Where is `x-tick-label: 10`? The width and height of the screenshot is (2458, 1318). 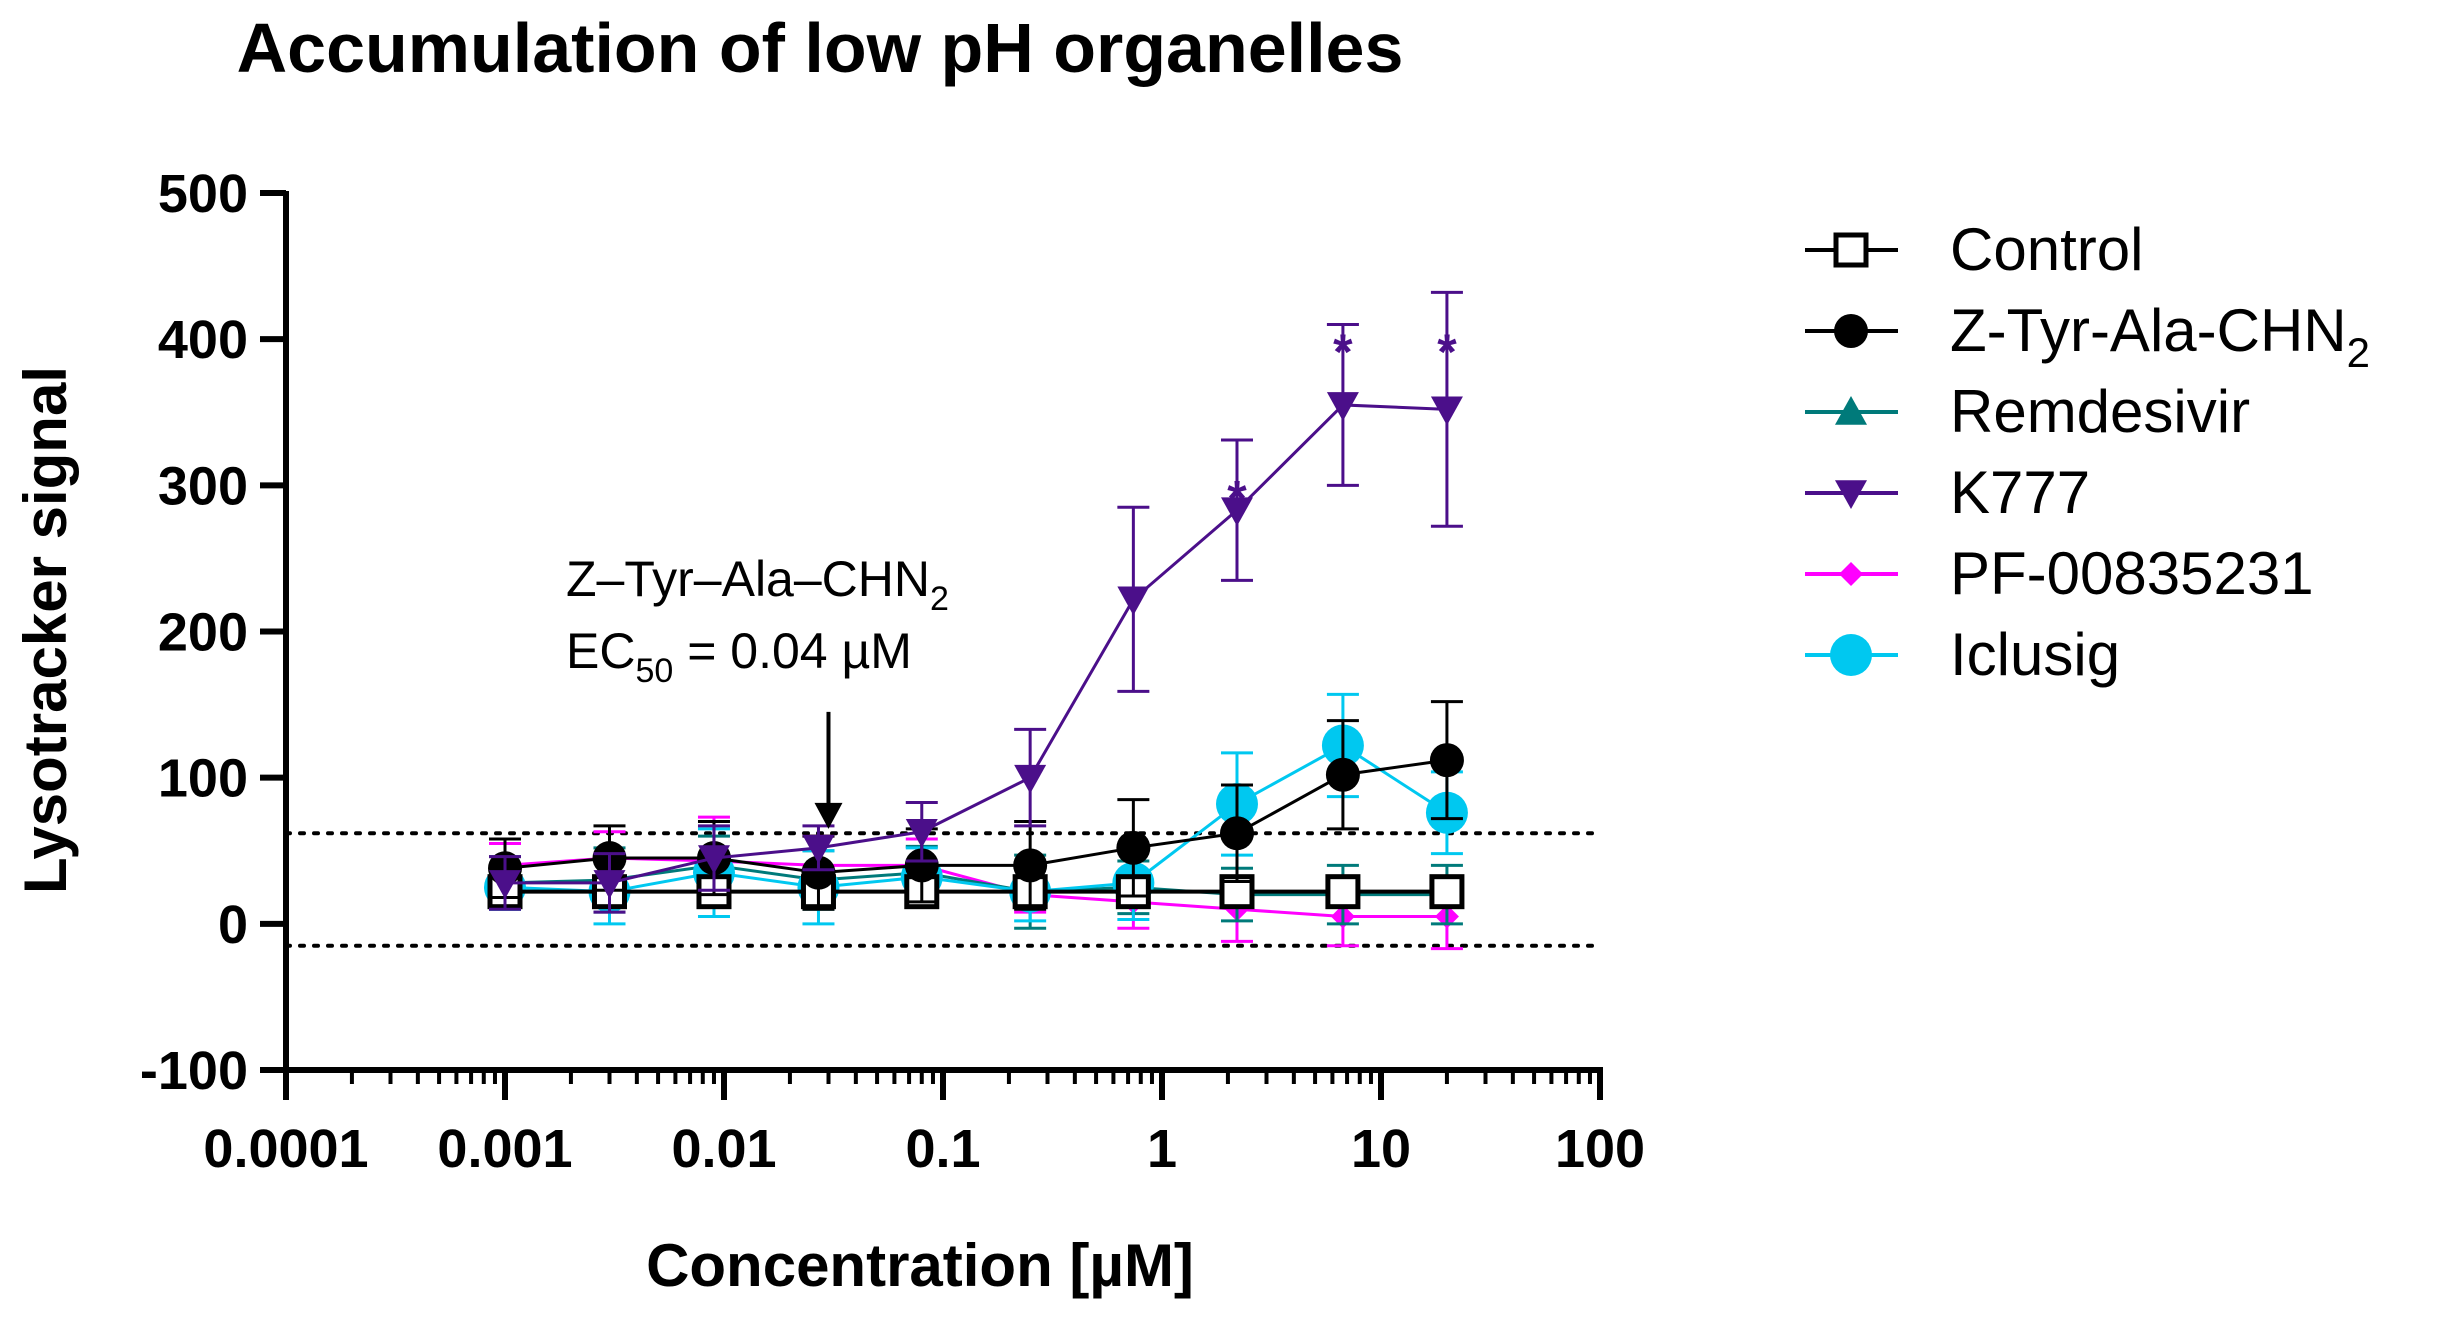
x-tick-label: 10 is located at coordinates (1381, 1149).